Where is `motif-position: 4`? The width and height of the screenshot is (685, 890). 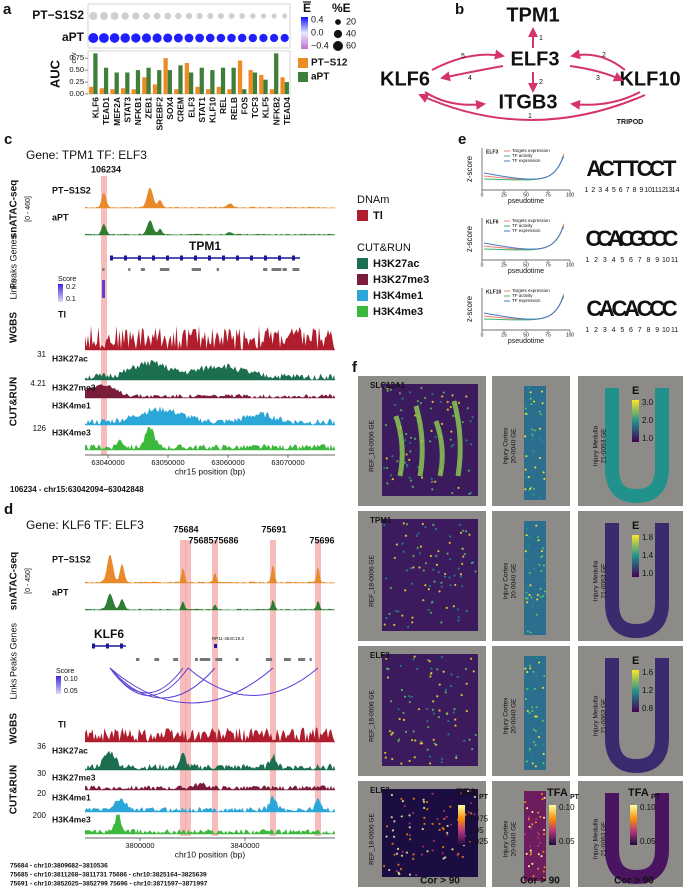
motif-position: 4 is located at coordinates (614, 330).